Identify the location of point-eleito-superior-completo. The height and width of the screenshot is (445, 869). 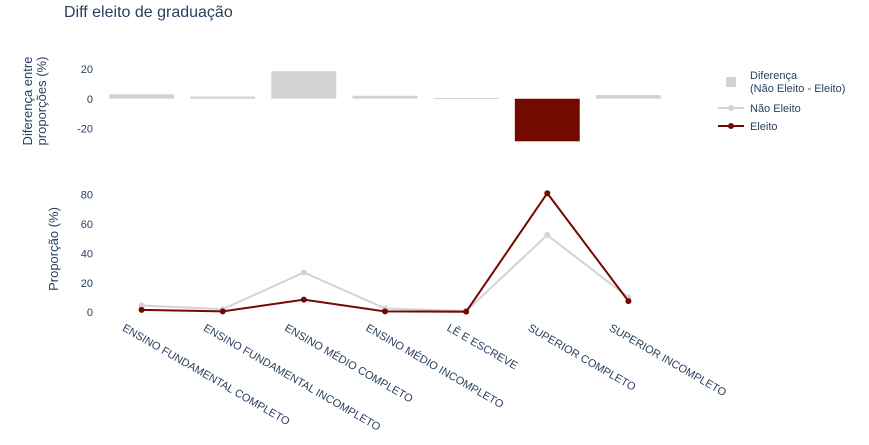
(547, 193).